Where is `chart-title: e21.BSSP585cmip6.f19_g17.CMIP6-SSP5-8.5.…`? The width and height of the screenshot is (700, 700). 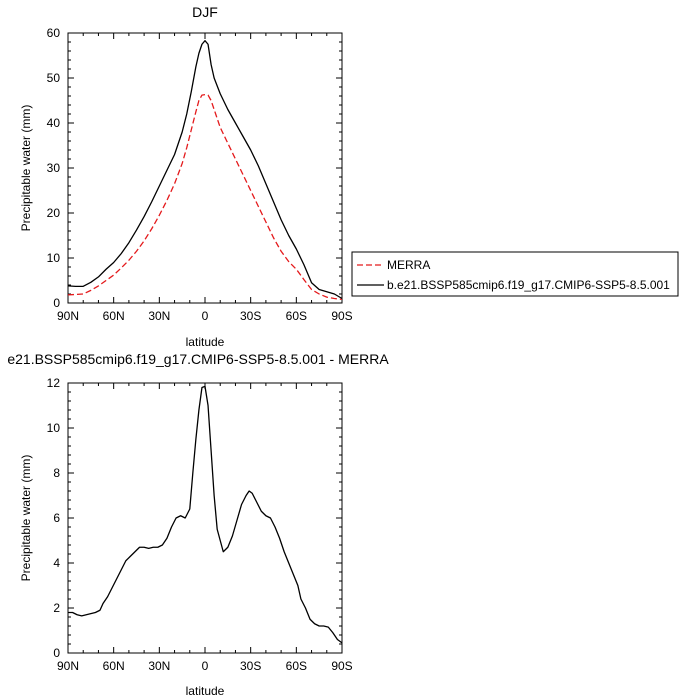
chart-title: e21.BSSP585cmip6.f19_g17.CMIP6-SSP5-8.5.… is located at coordinates (198, 359).